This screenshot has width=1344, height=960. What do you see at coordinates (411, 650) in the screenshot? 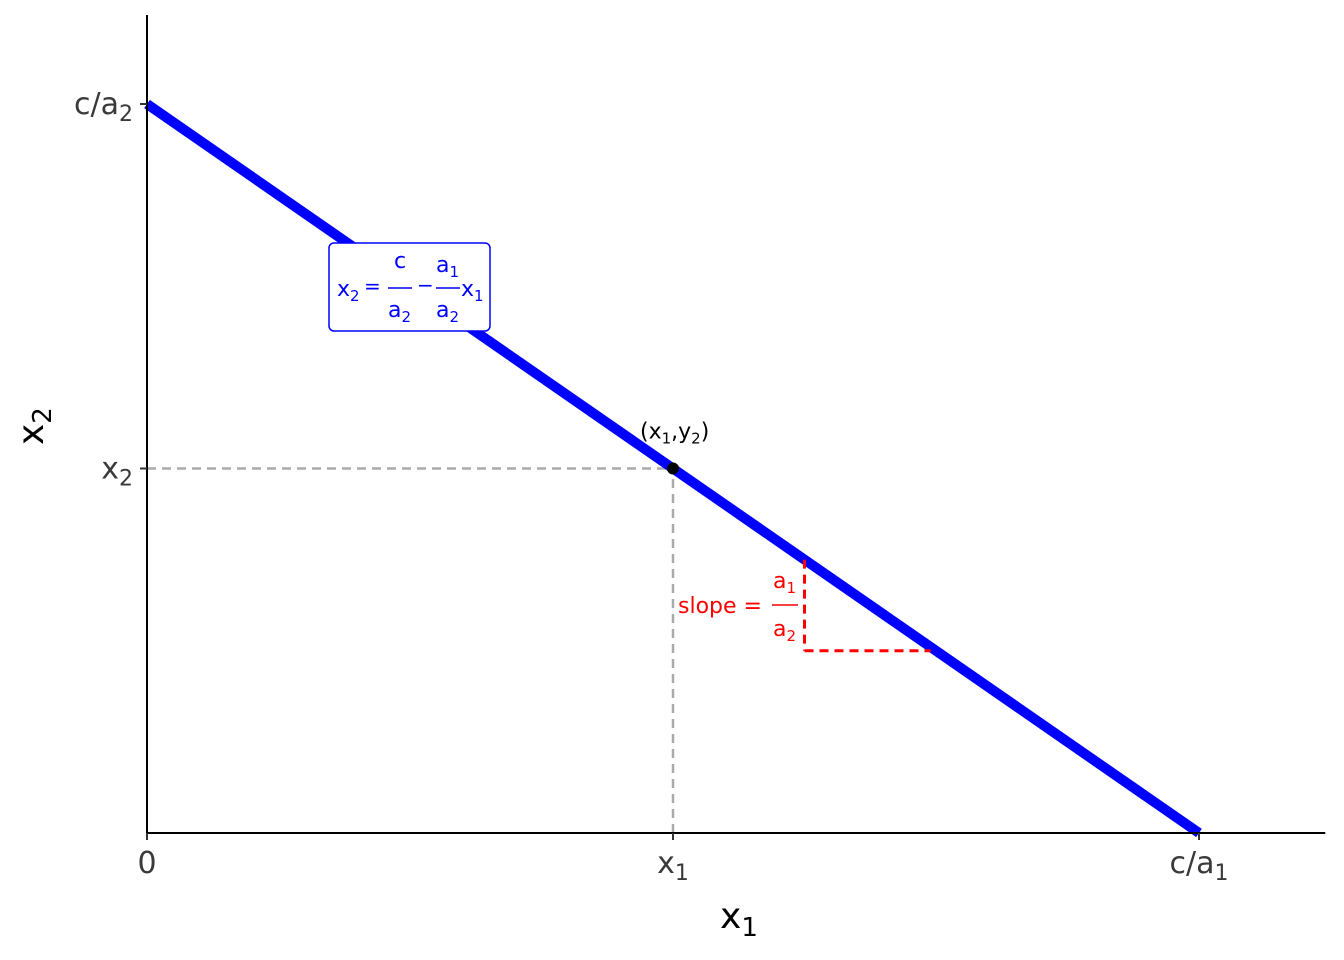
I see `guide-lines` at bounding box center [411, 650].